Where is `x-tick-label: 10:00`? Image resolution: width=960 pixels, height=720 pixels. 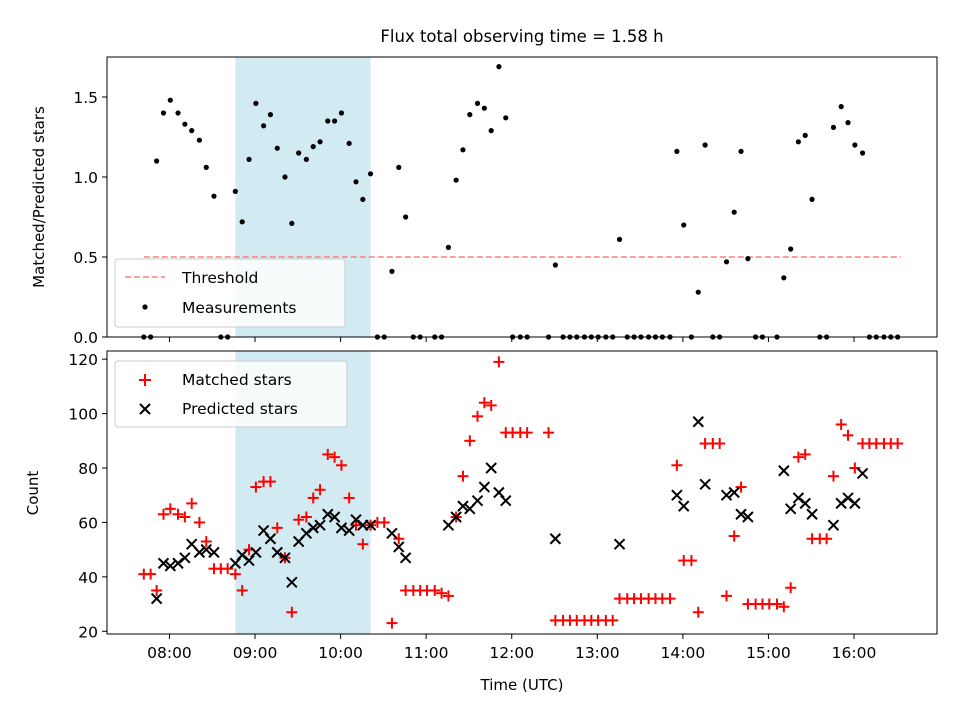 x-tick-label: 10:00 is located at coordinates (340, 653).